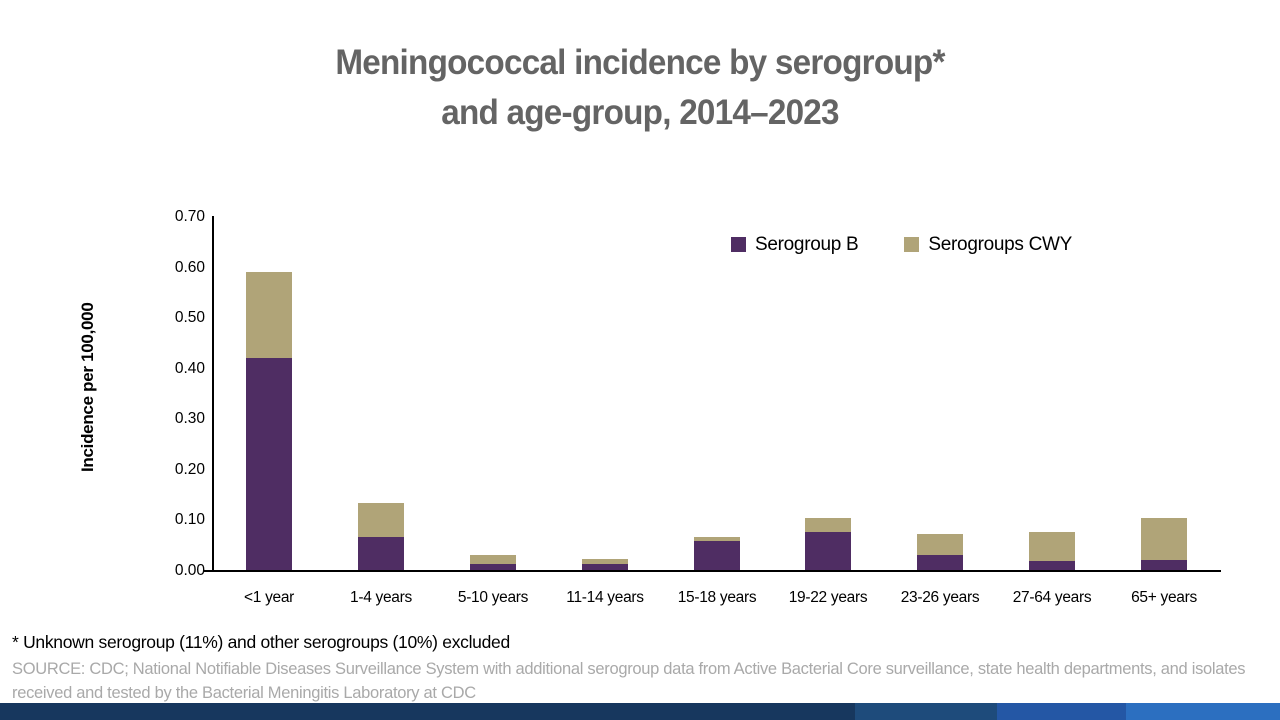  Describe the element at coordinates (912, 244) in the screenshot. I see `legend-swatch-serogroups-cwy` at that location.